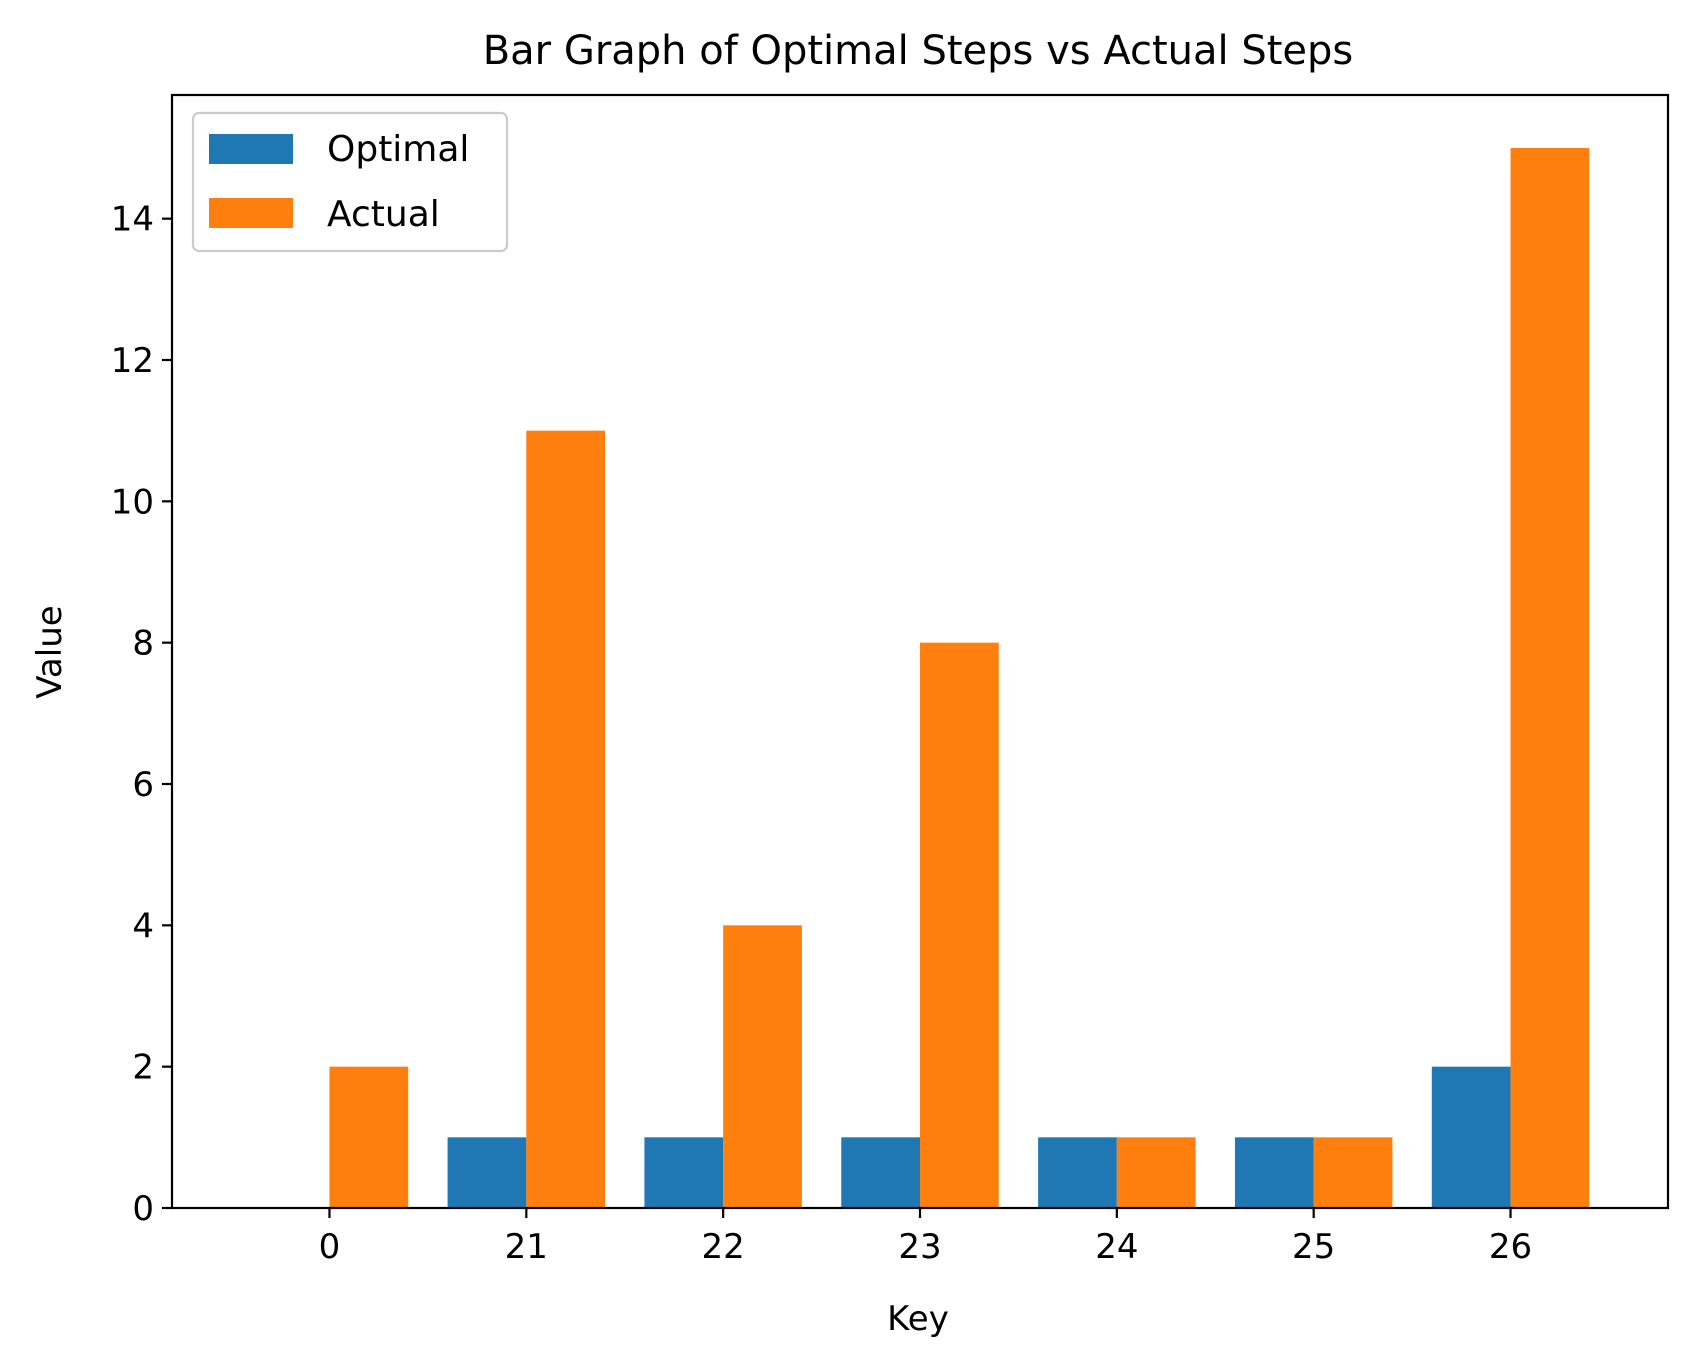 This screenshot has height=1361, width=1688. I want to click on x-axis: 0 21 22 23 24 25 26, so click(925, 1237).